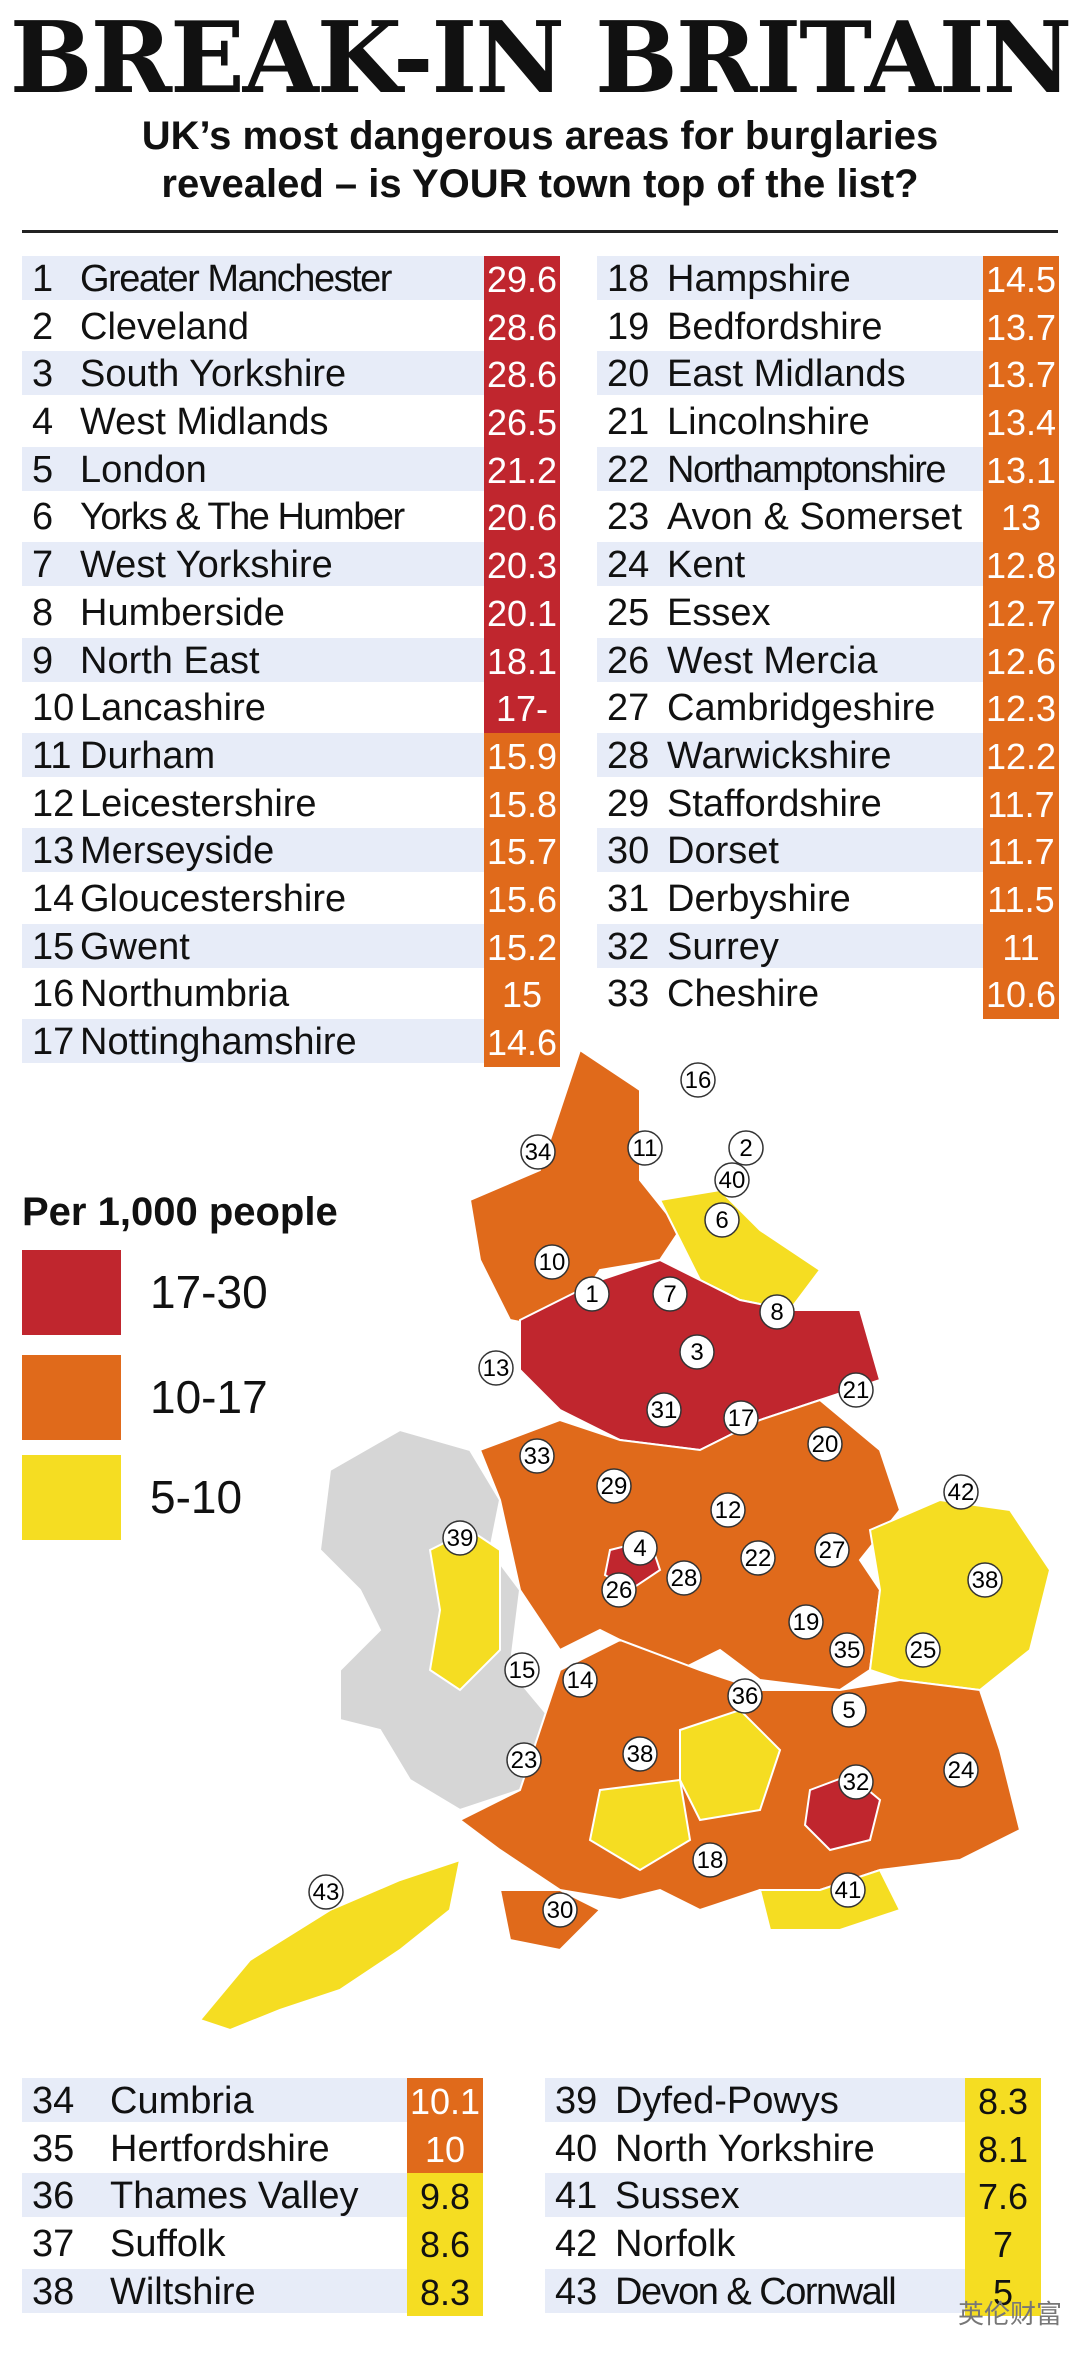 This screenshot has width=1080, height=2353. Describe the element at coordinates (828, 661) in the screenshot. I see `table-row: 26 West Mercia 12.6` at that location.